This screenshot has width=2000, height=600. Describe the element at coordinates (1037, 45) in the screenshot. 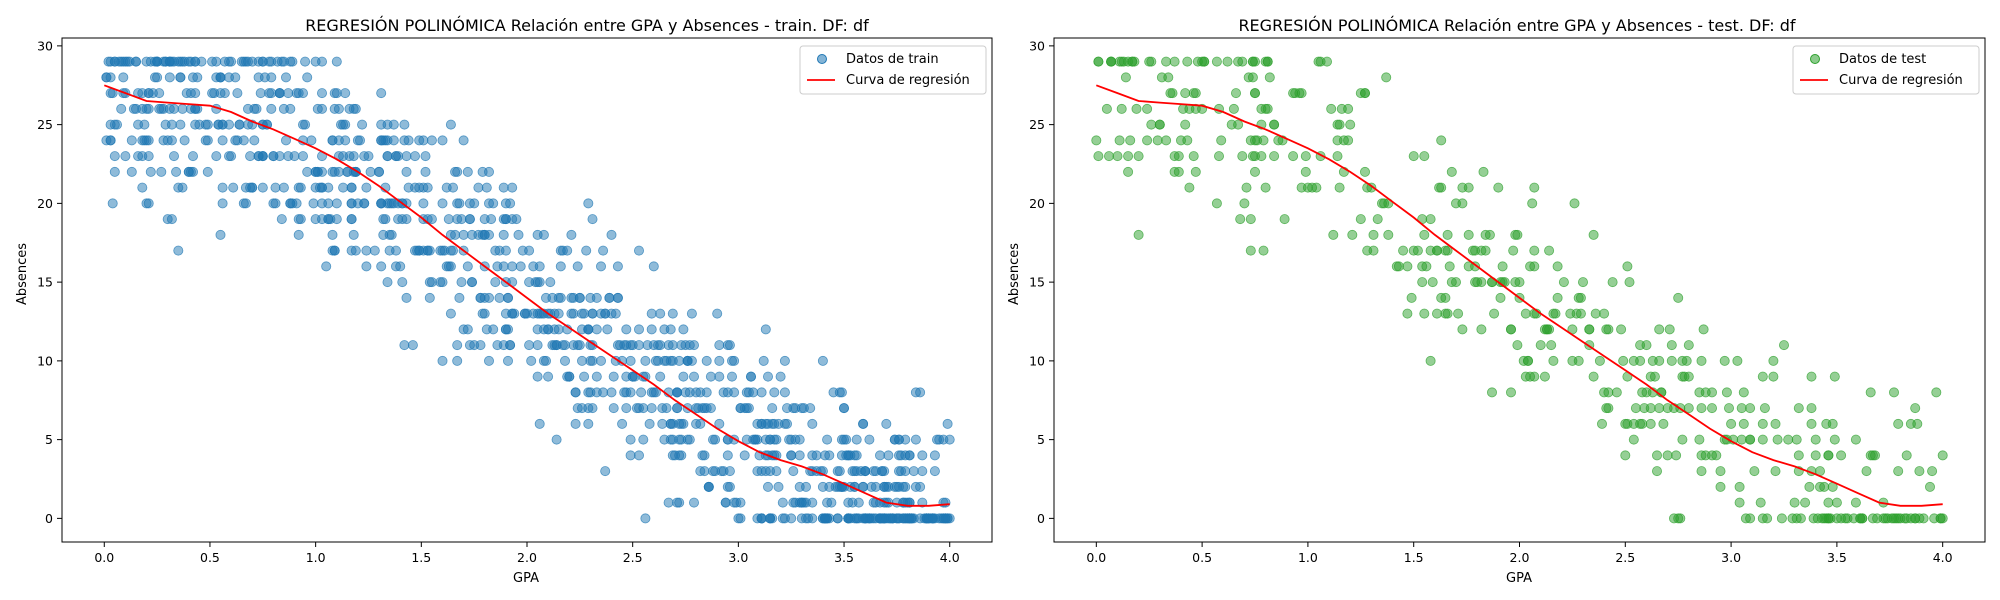

I see `y-tick-label: 30` at that location.